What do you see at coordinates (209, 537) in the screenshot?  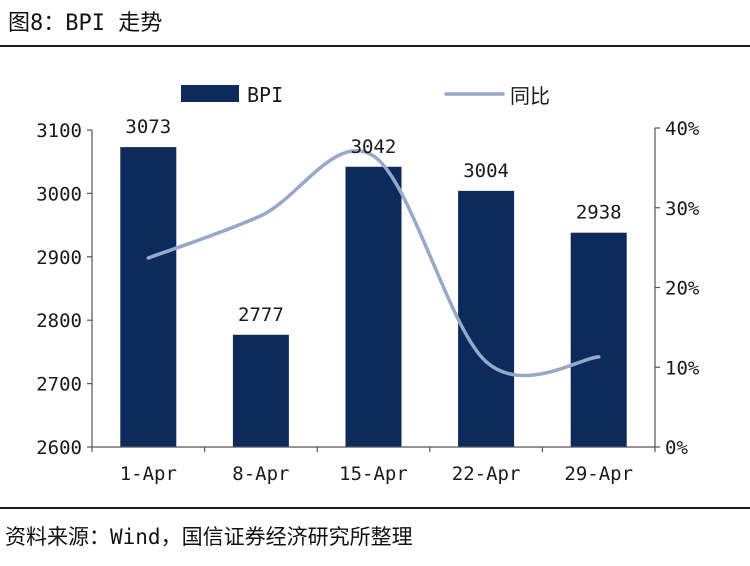 I see `source-note: 资料来源：Wind，国信证券经济研究所整理` at bounding box center [209, 537].